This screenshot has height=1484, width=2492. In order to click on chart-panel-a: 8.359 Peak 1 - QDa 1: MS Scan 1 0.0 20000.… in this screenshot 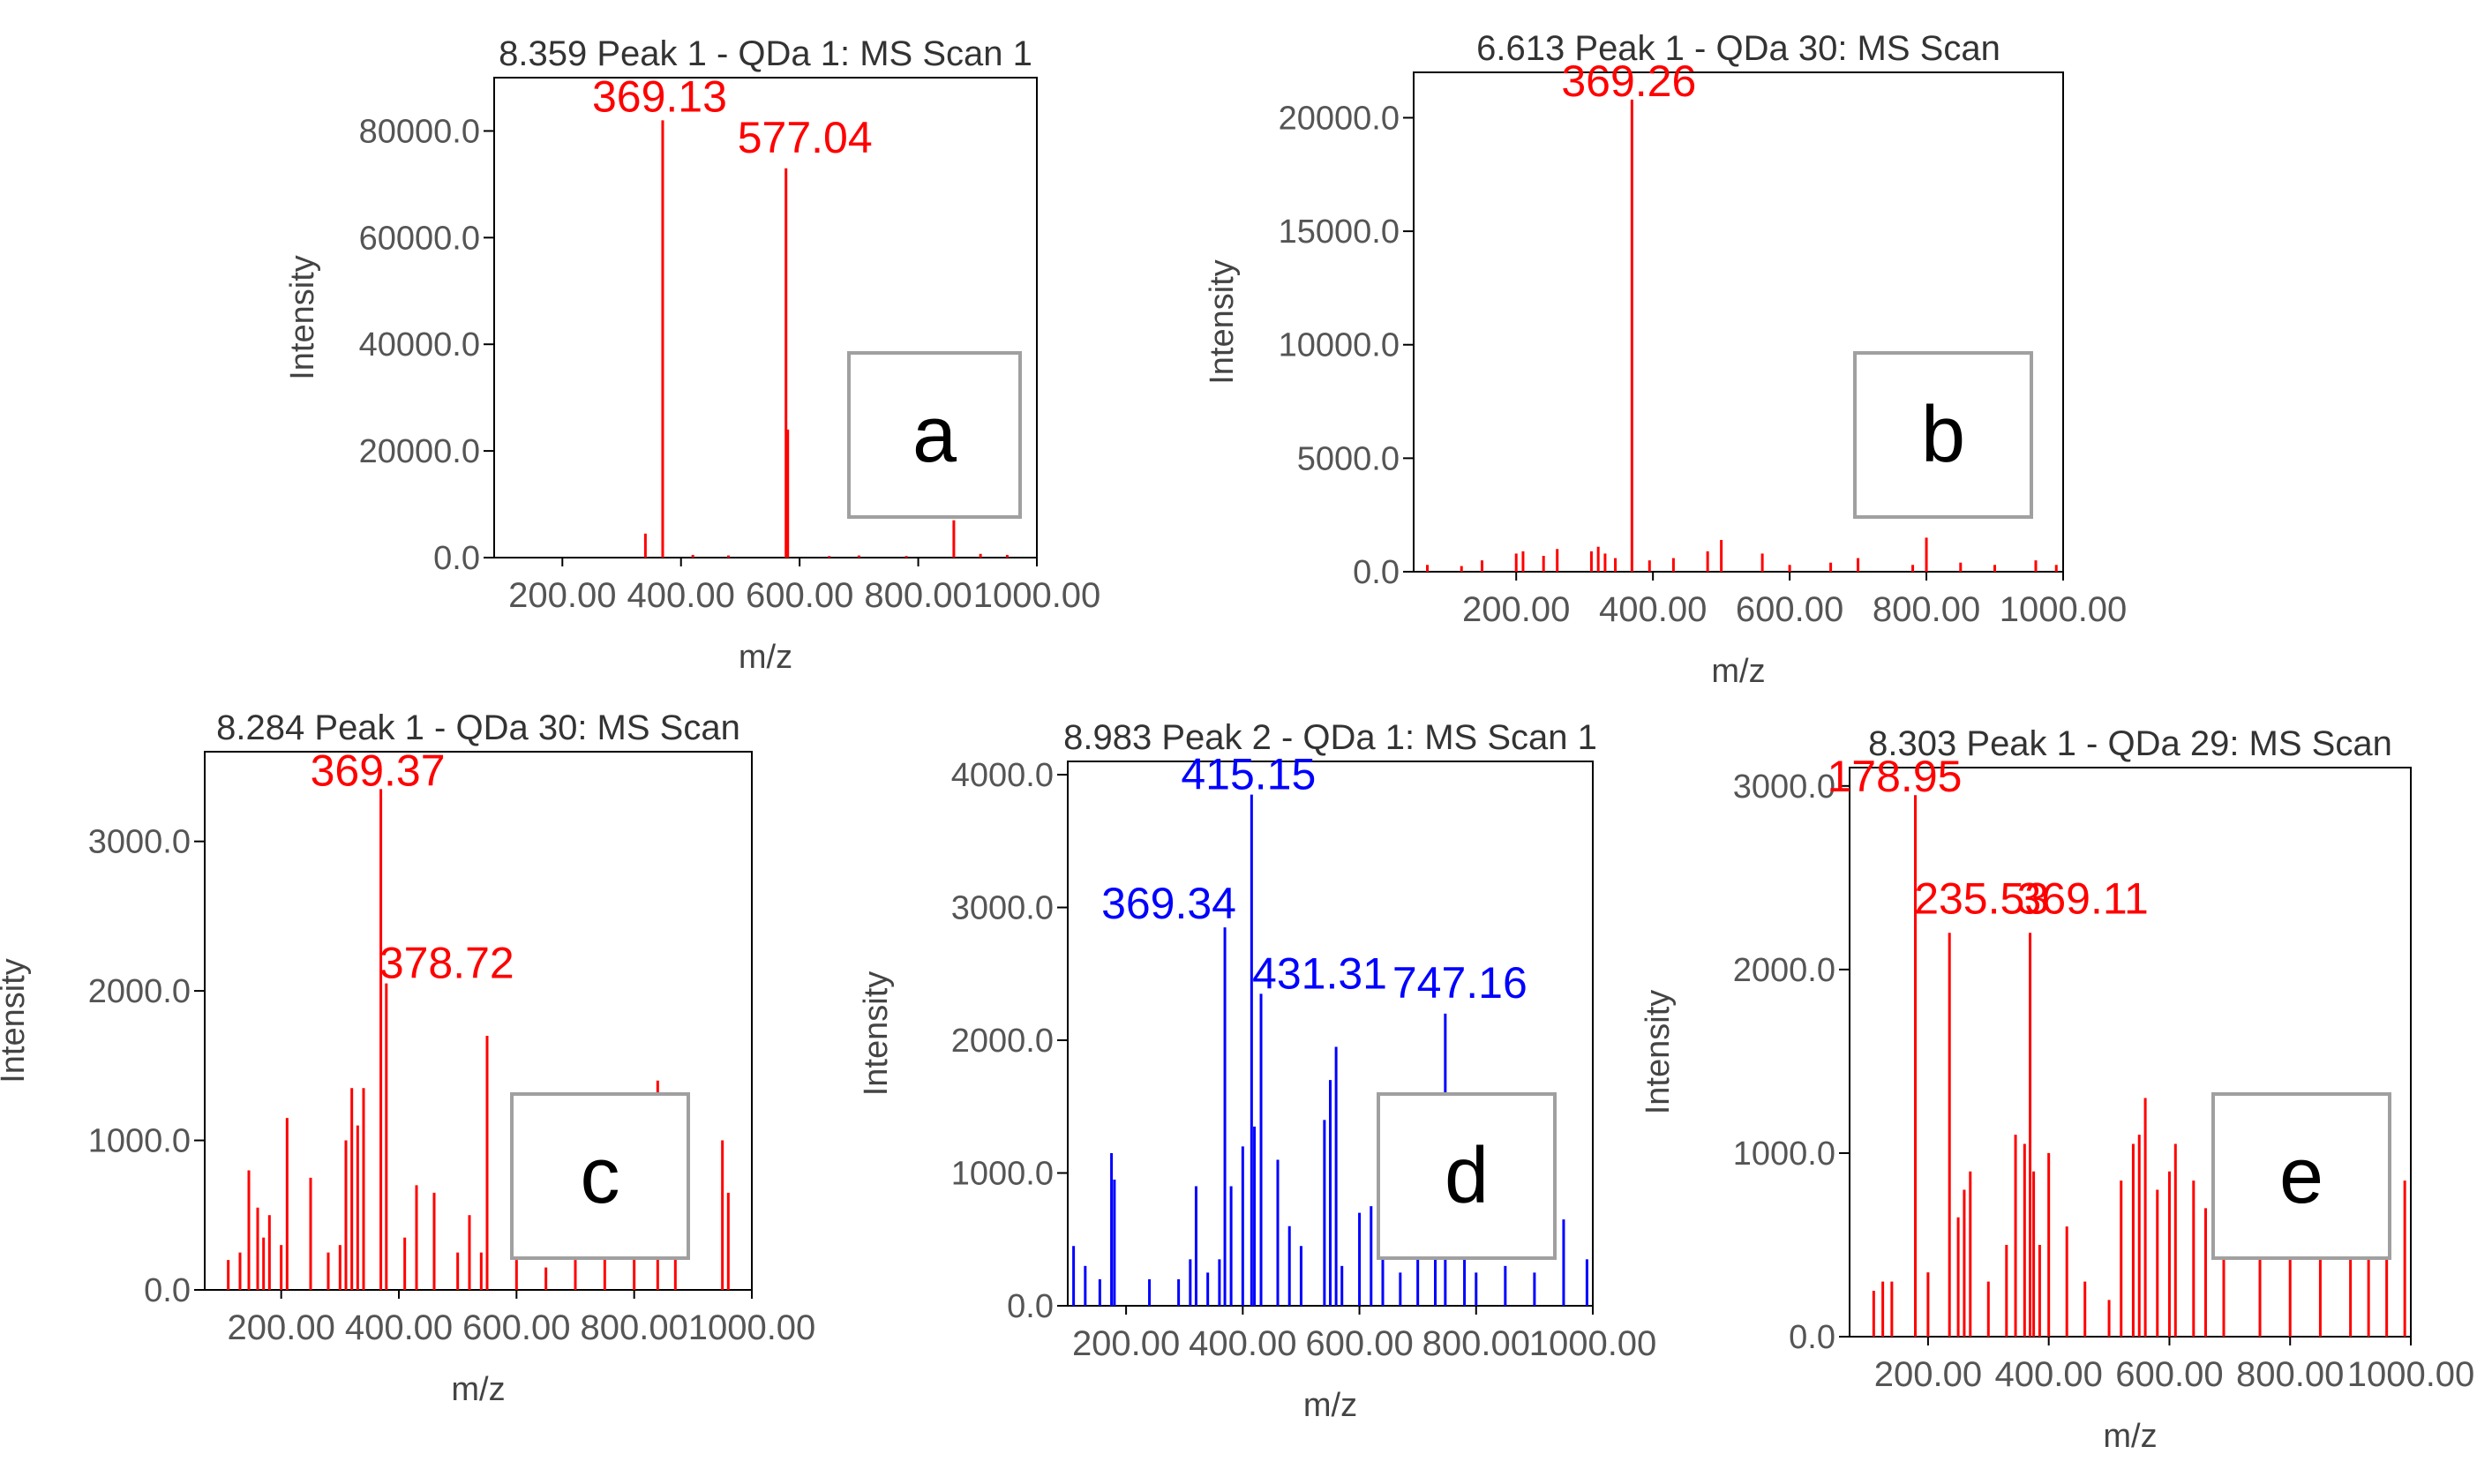, I will do `click(692, 355)`.